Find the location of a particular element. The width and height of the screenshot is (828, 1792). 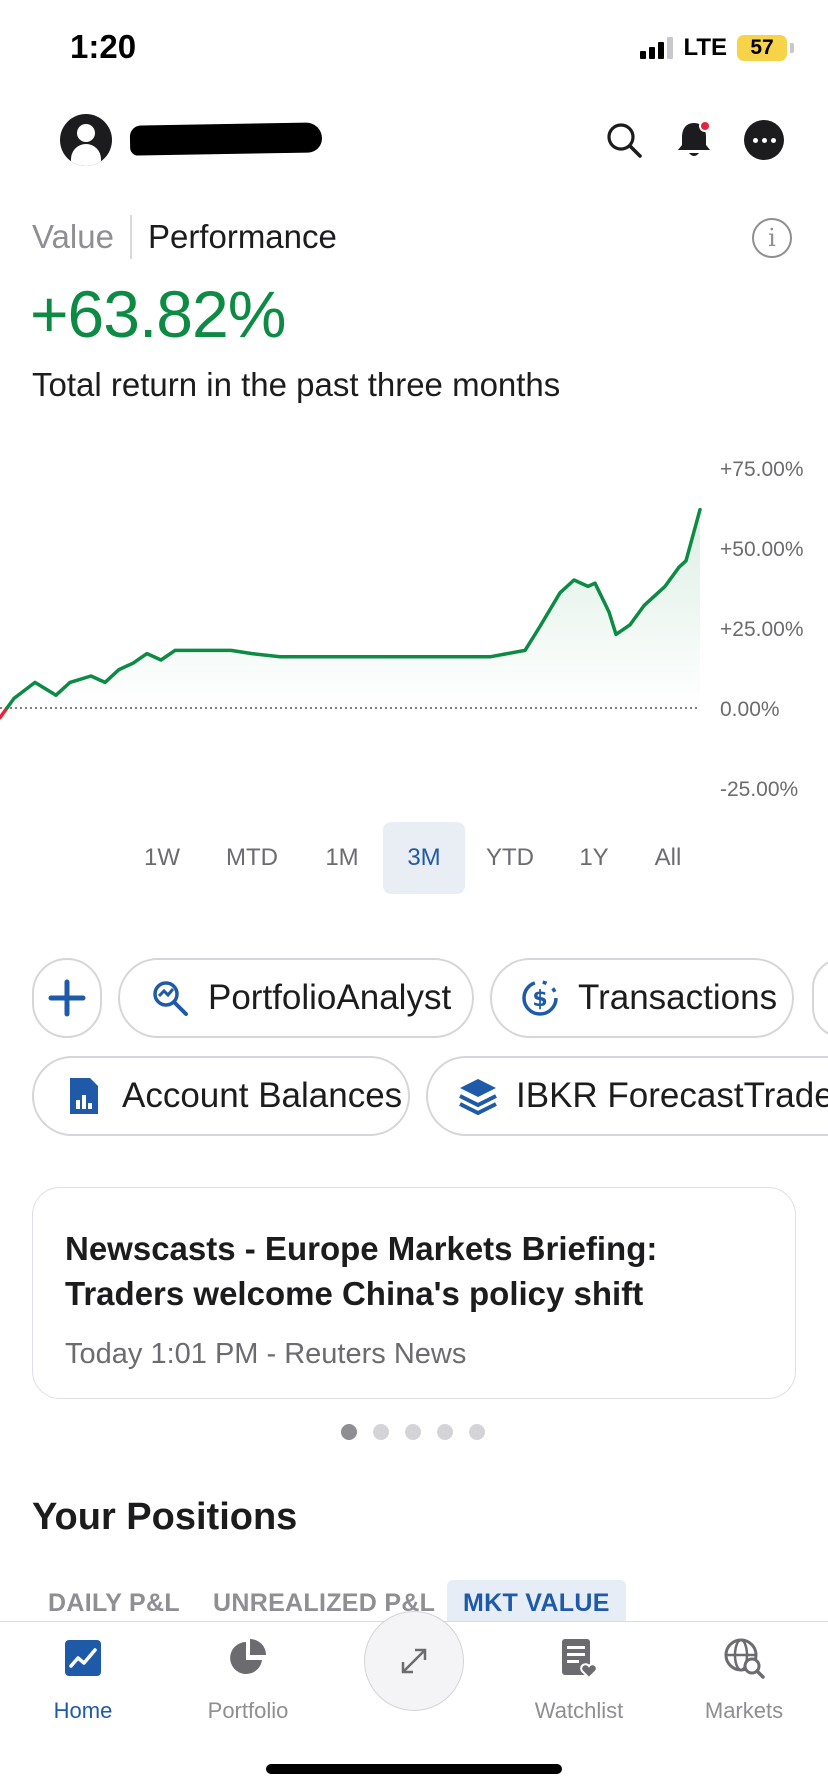

chart-line-series is located at coordinates (353, 608).